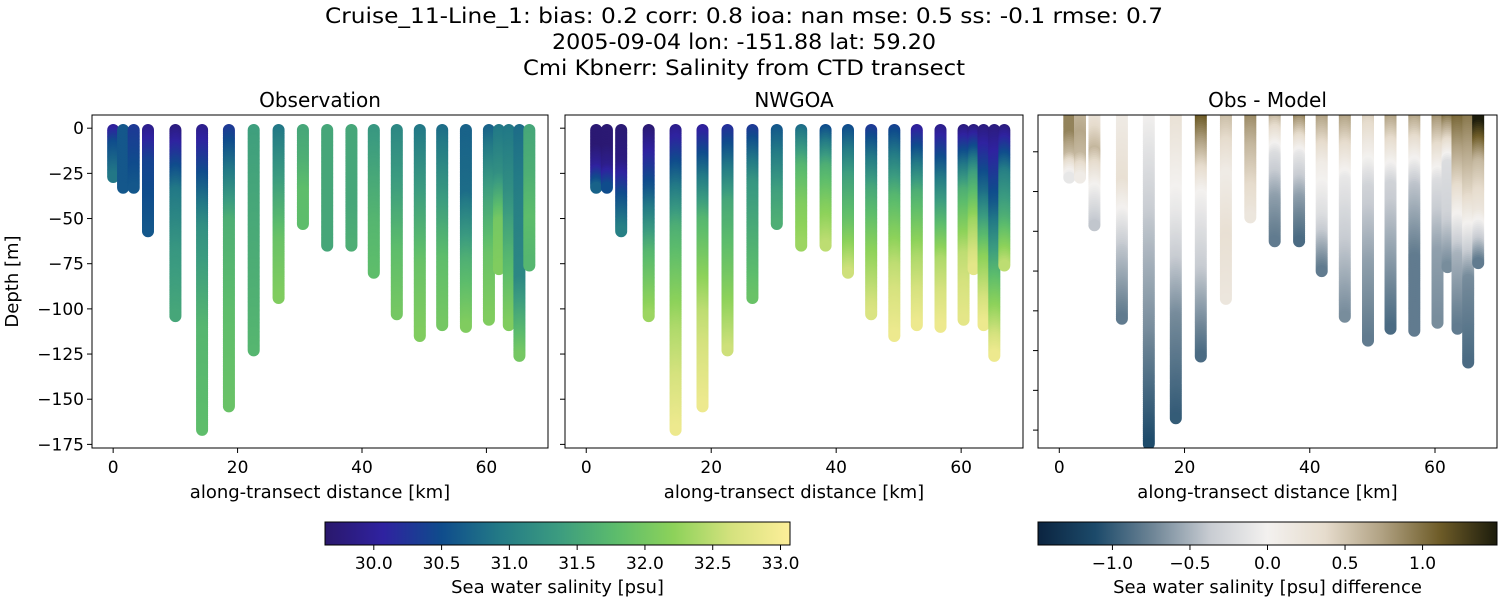 Image resolution: width=1500 pixels, height=604 pixels. Describe the element at coordinates (794, 100) in the screenshot. I see `panel-title: NWGOA` at that location.